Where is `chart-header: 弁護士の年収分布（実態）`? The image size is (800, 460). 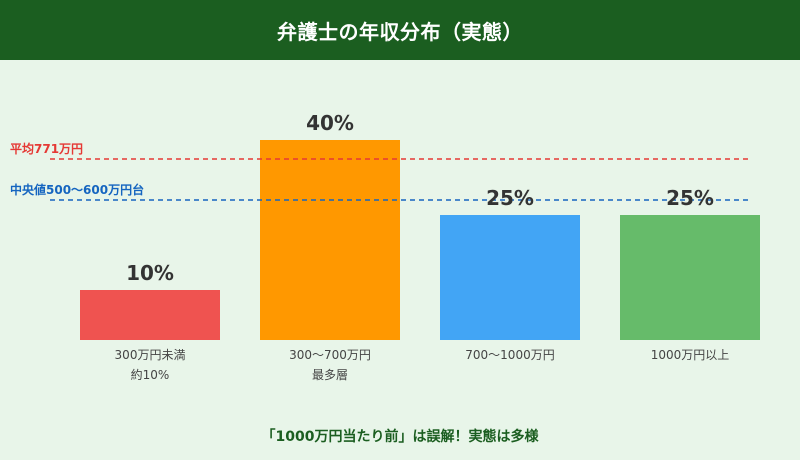
chart-header: 弁護士の年収分布（実態） is located at coordinates (400, 30).